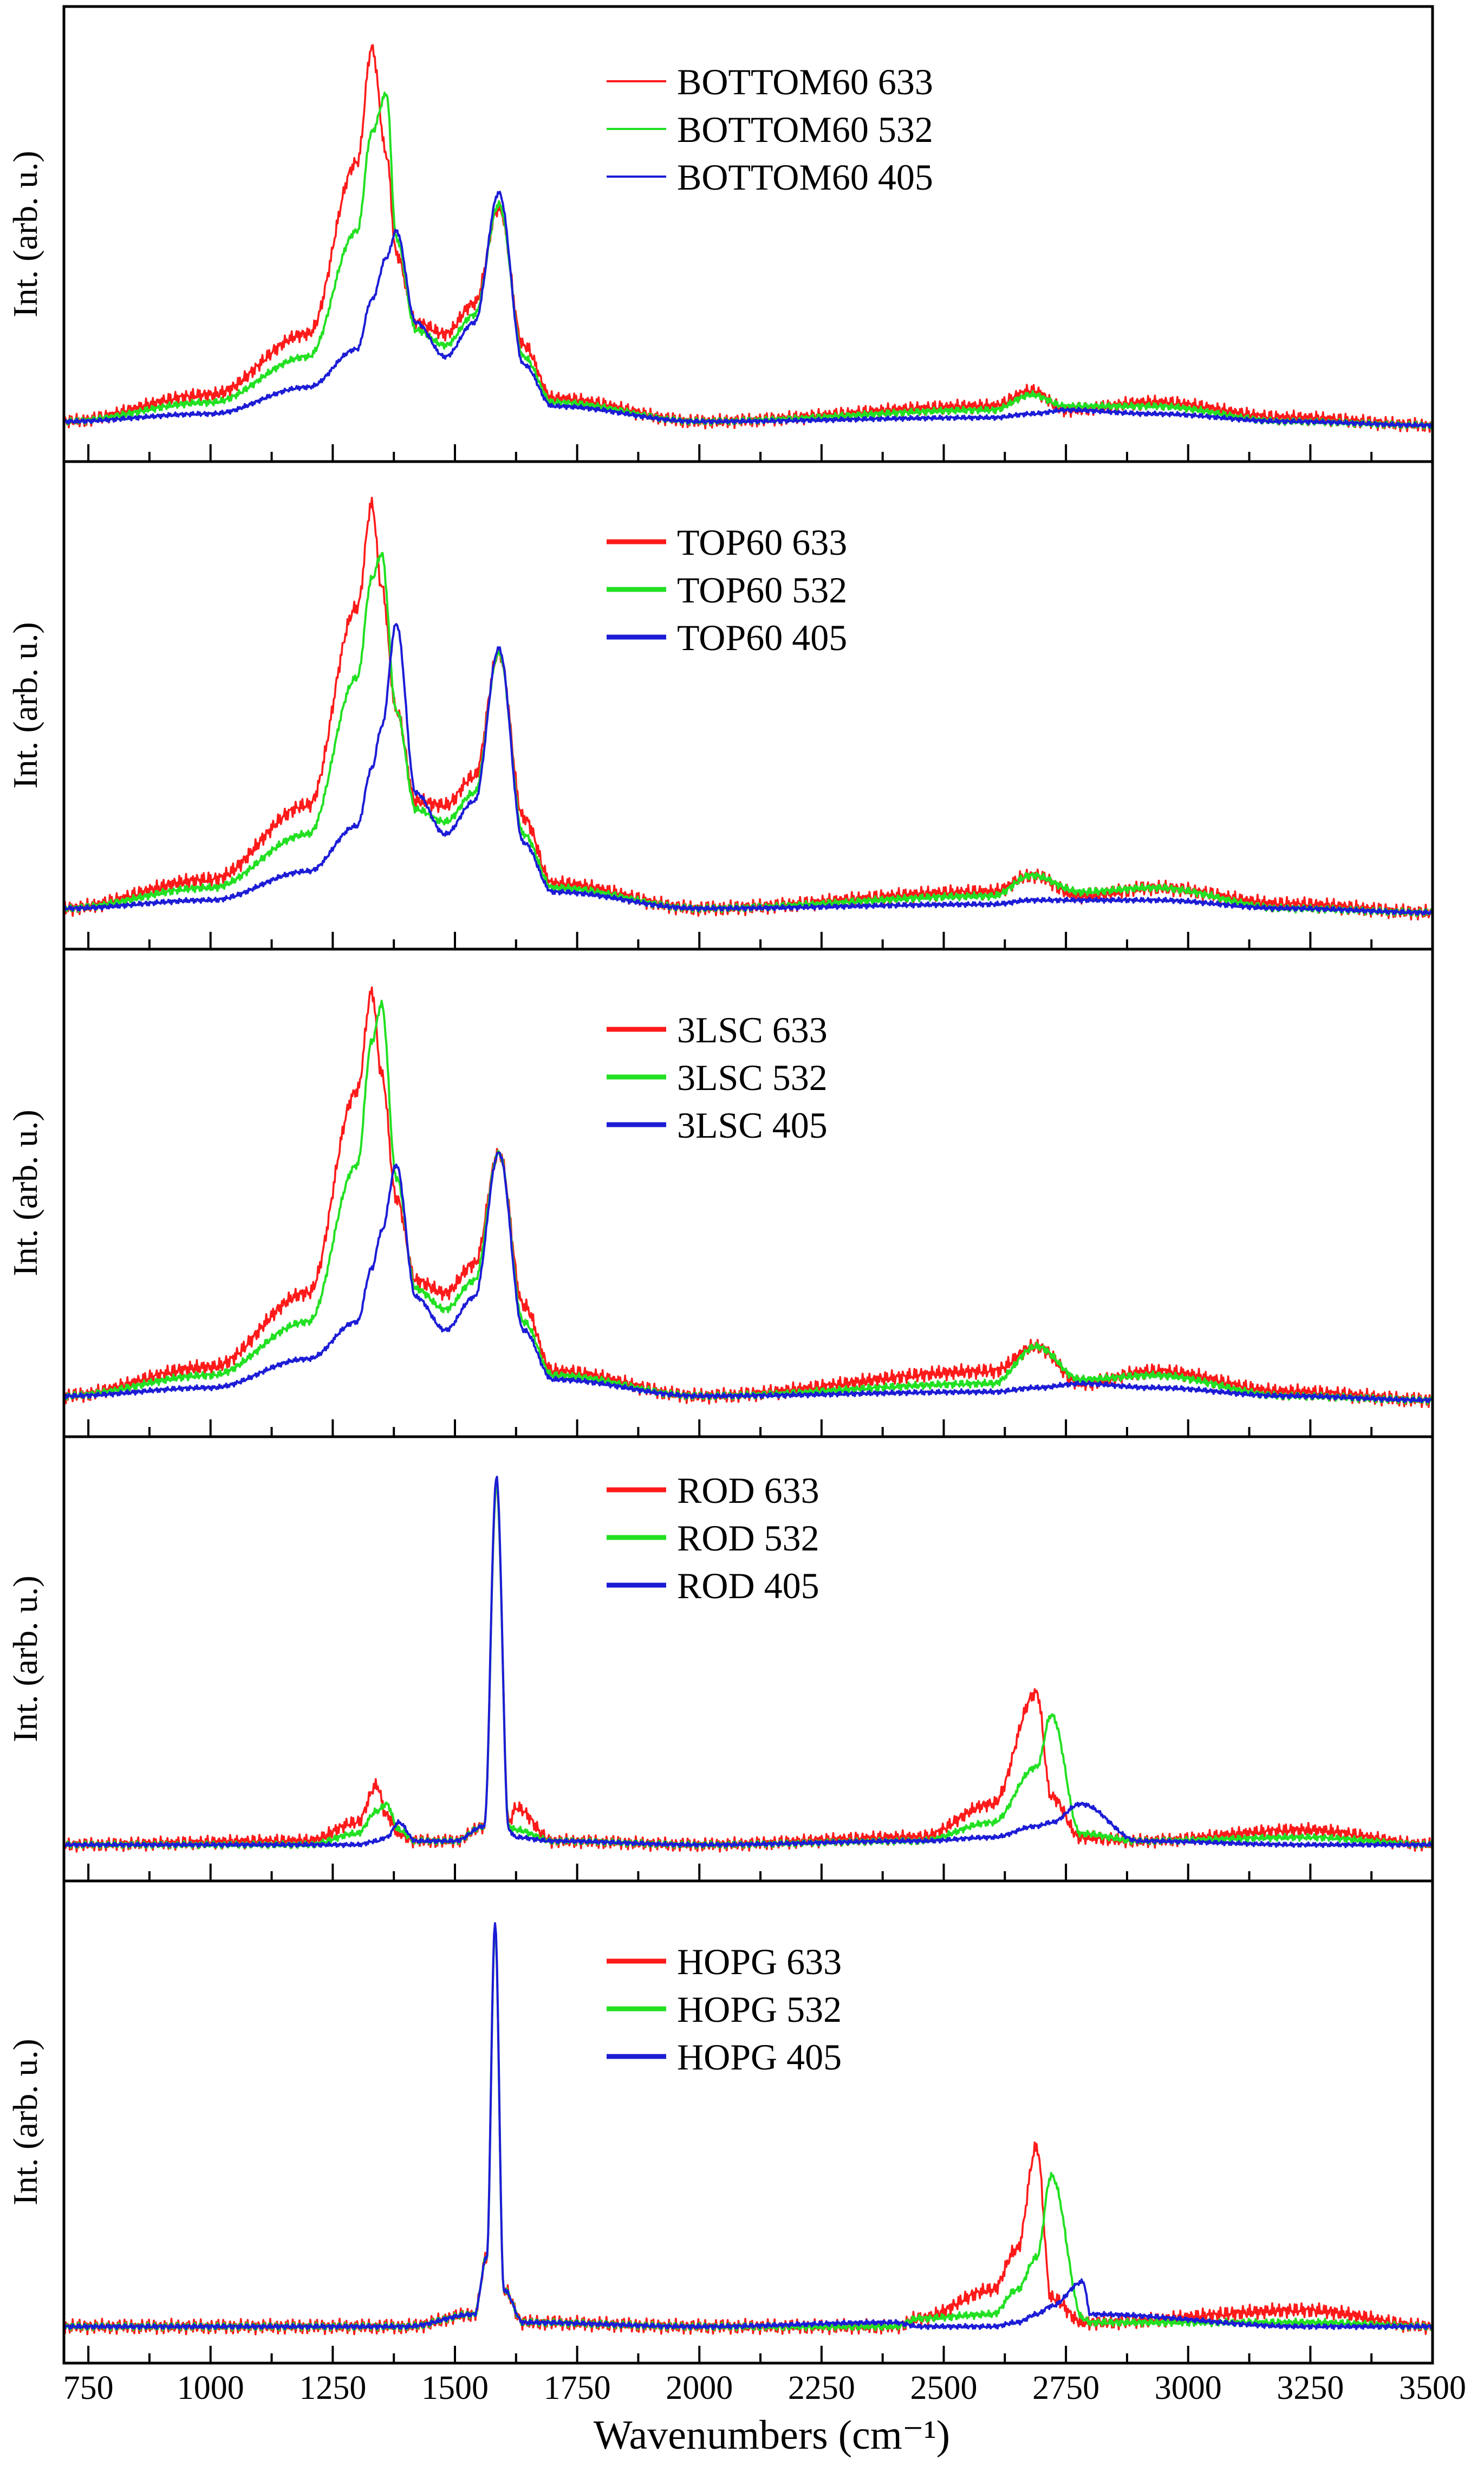 The height and width of the screenshot is (2472, 1484). I want to click on legend-label: TOP60 532, so click(762, 590).